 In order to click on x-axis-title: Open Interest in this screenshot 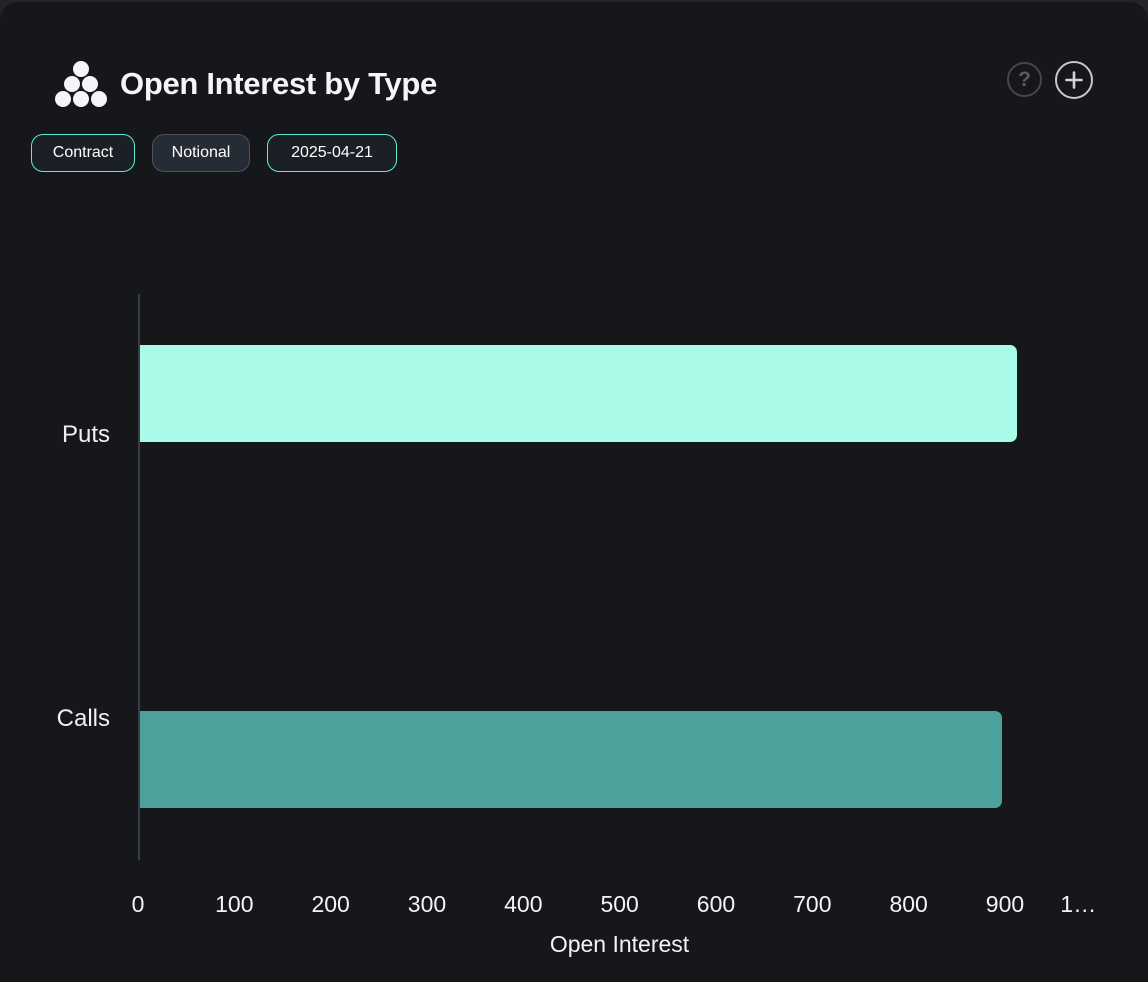, I will do `click(619, 944)`.